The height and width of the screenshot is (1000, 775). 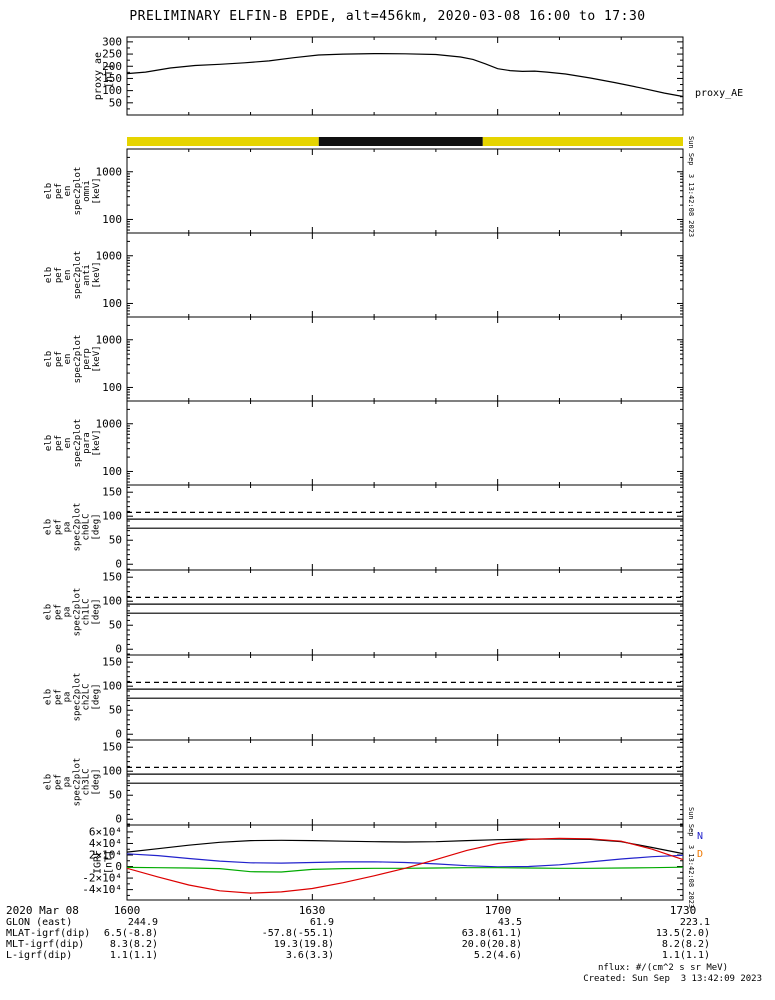 What do you see at coordinates (700, 854) in the screenshot?
I see `igrf-d-series-label: D` at bounding box center [700, 854].